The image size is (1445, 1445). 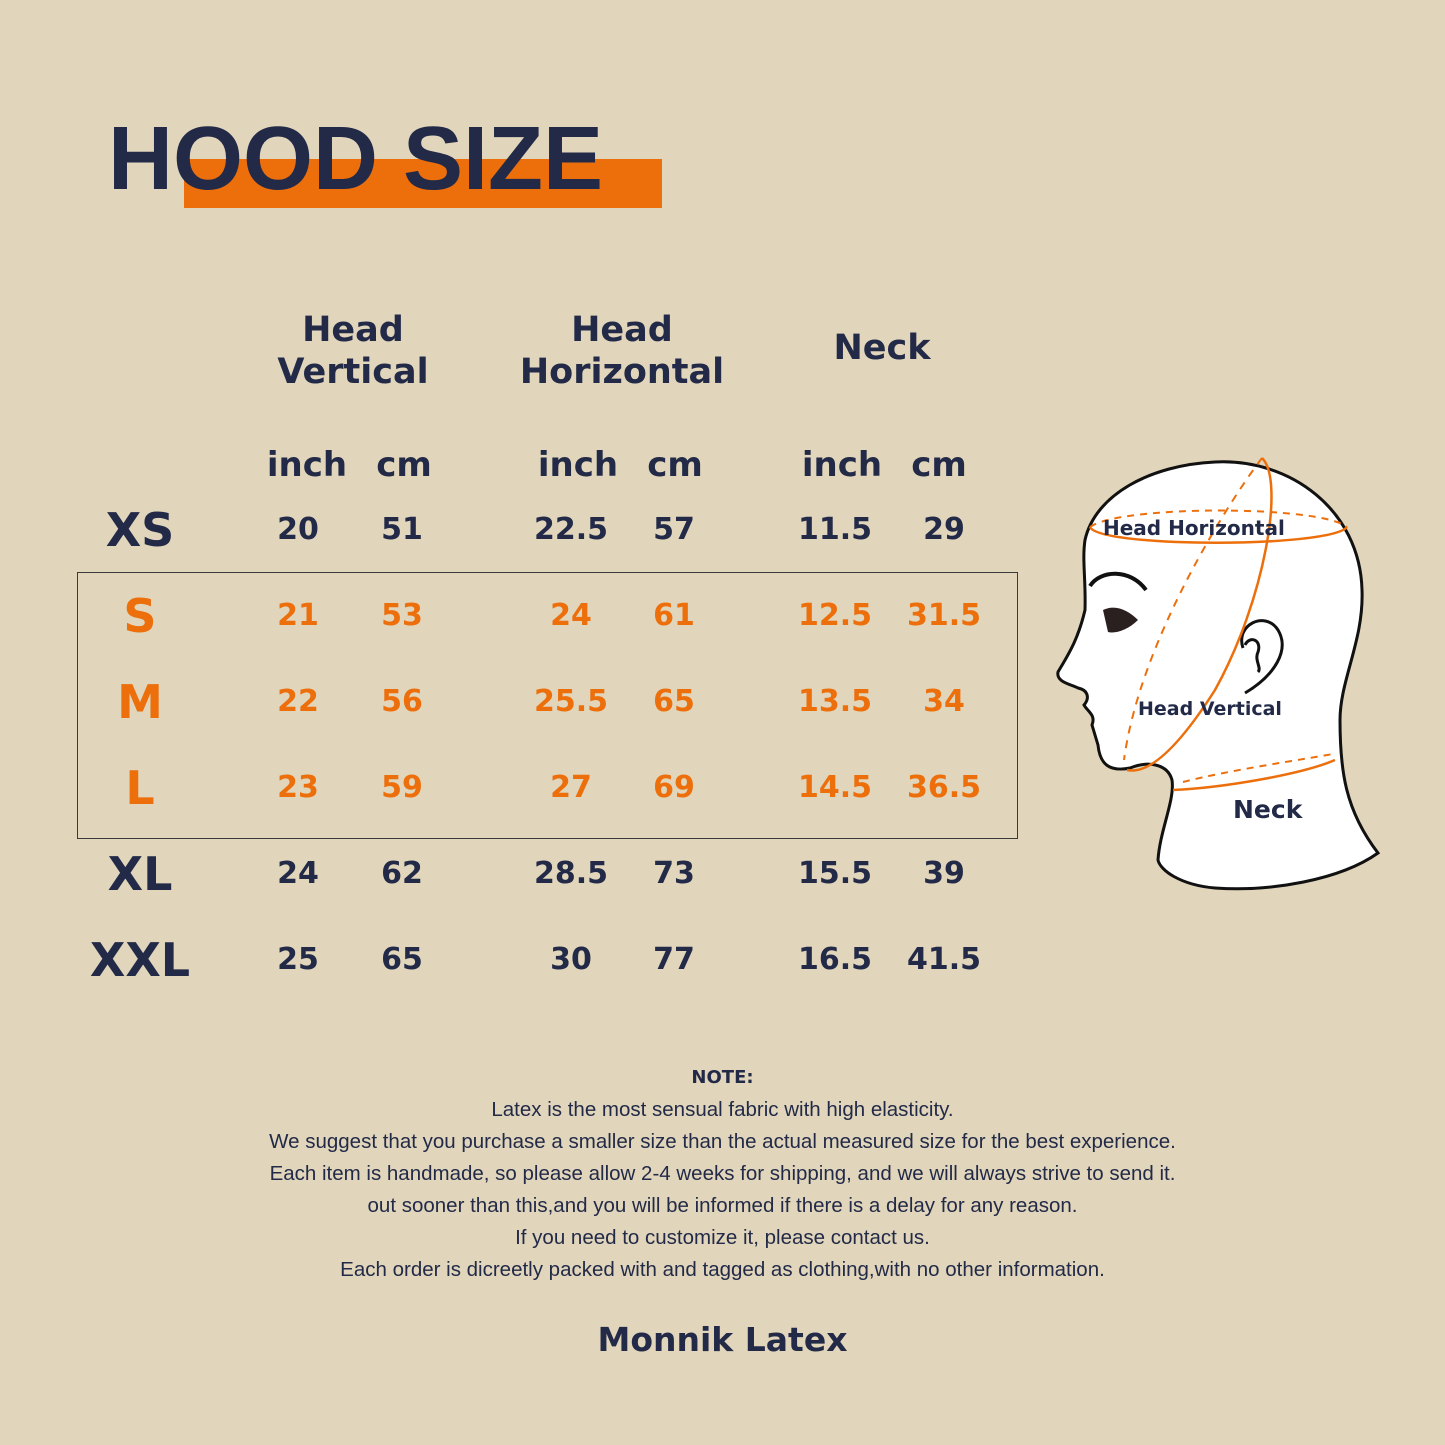 What do you see at coordinates (944, 873) in the screenshot?
I see `table-cell: 39` at bounding box center [944, 873].